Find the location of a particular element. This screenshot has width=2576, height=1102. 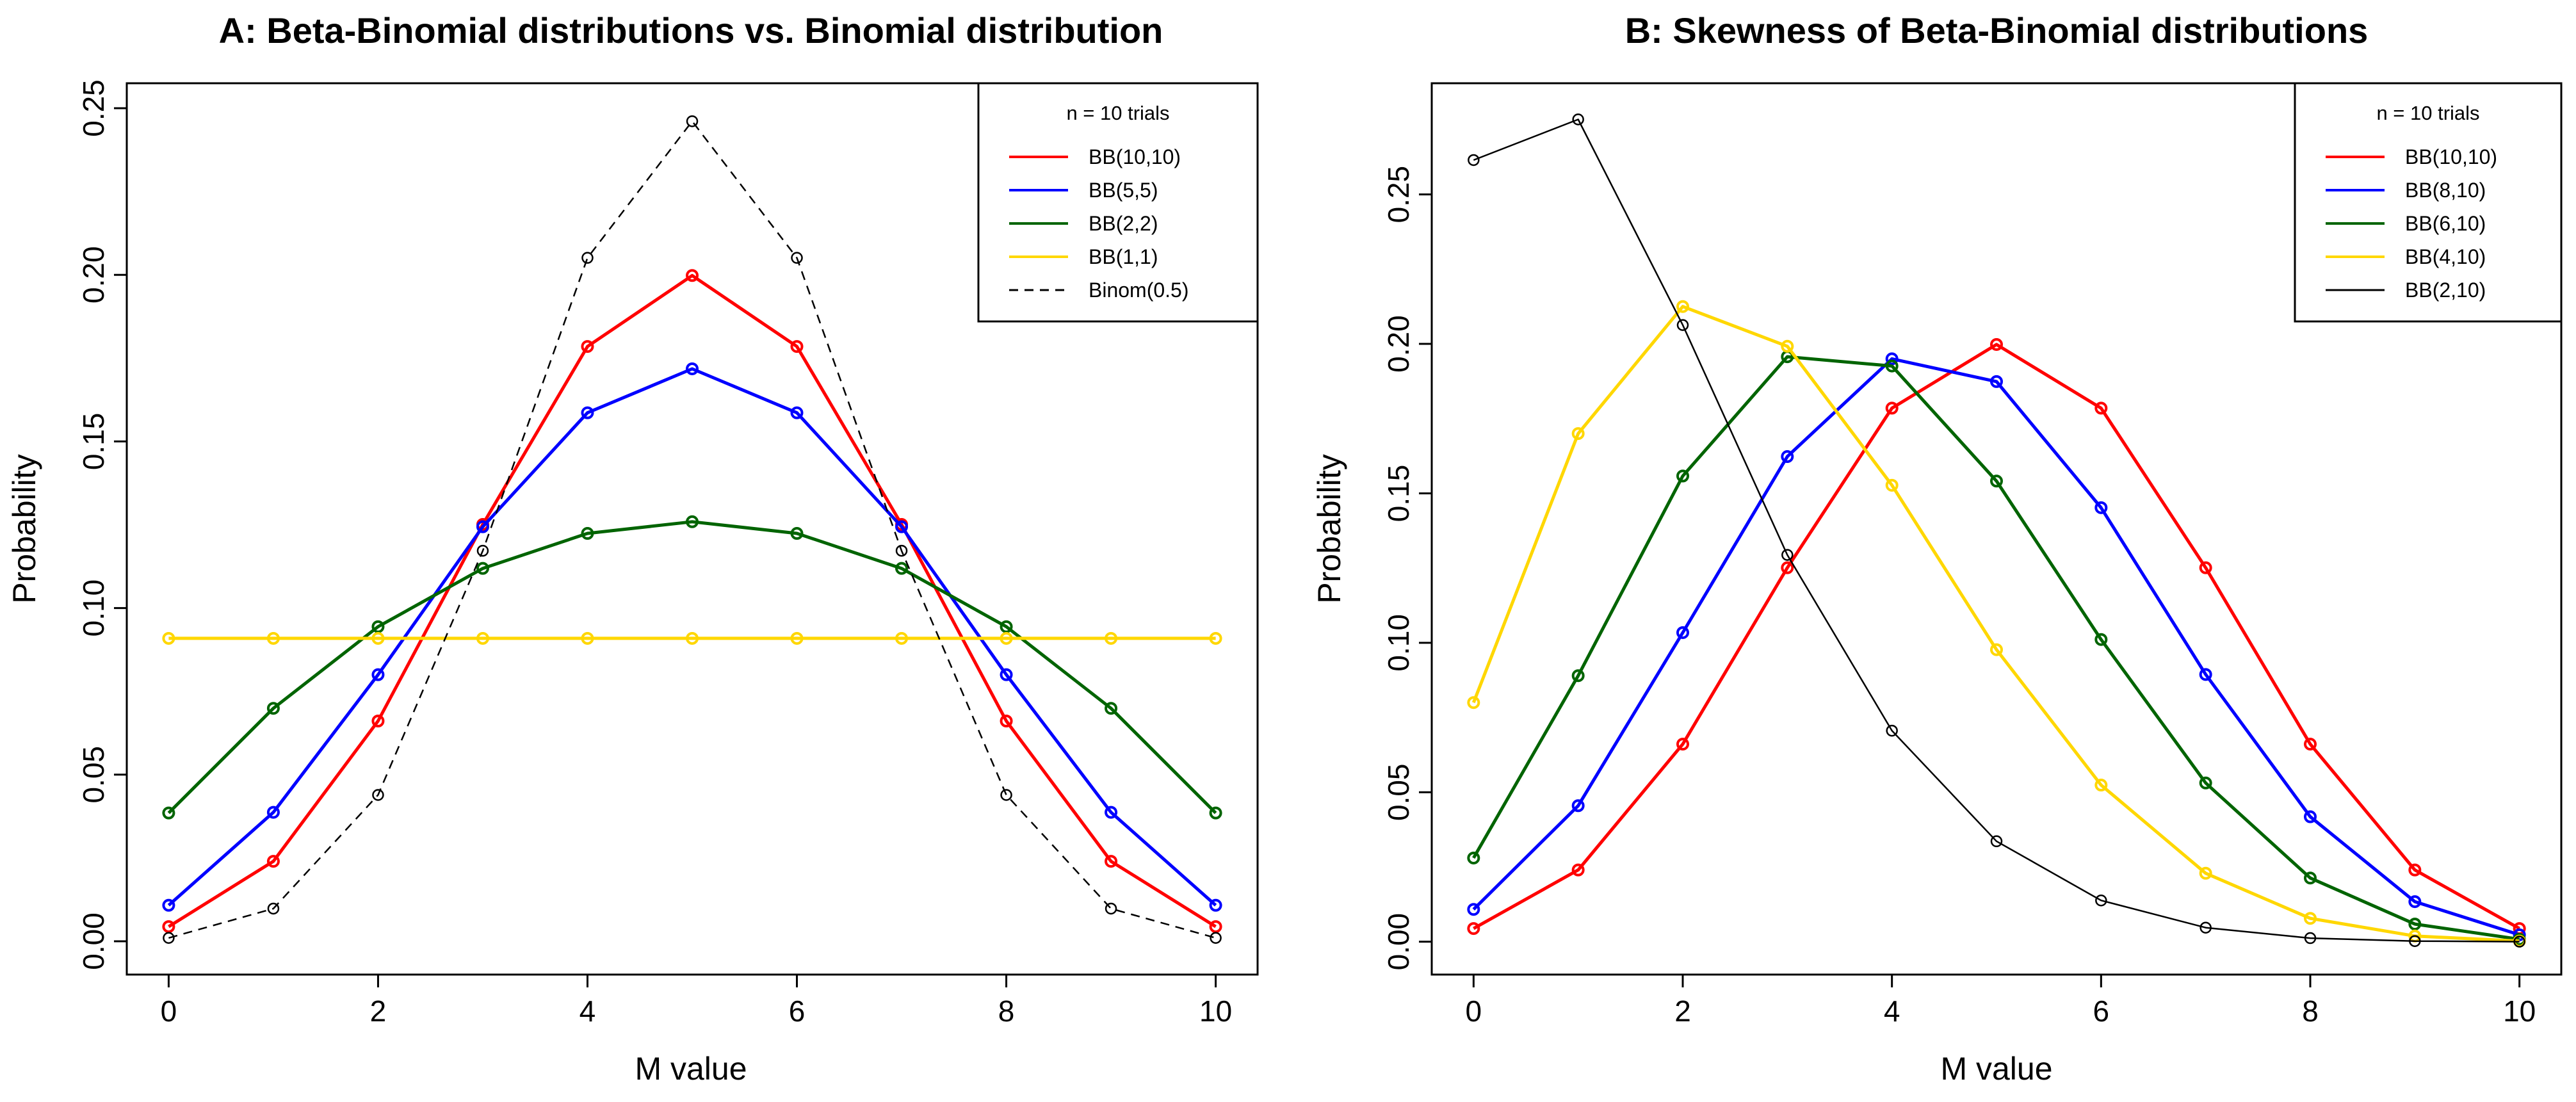

legend-box is located at coordinates (2428, 202).